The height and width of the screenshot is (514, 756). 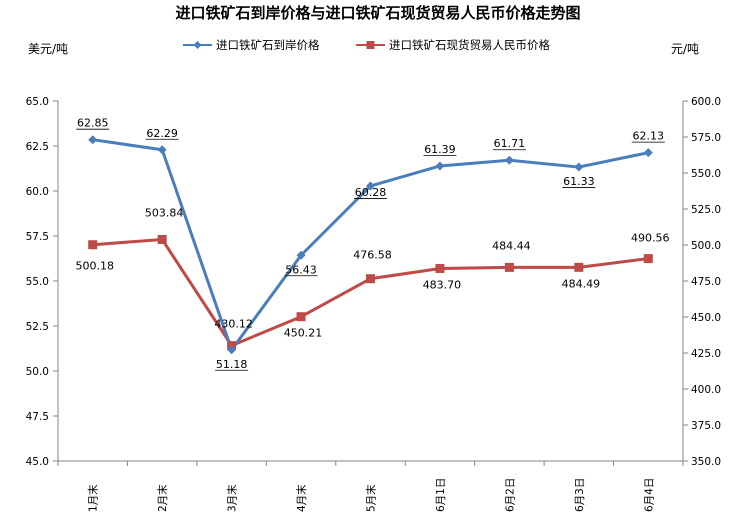 What do you see at coordinates (162, 498) in the screenshot?
I see `x-axis-tick-label: 2月末` at bounding box center [162, 498].